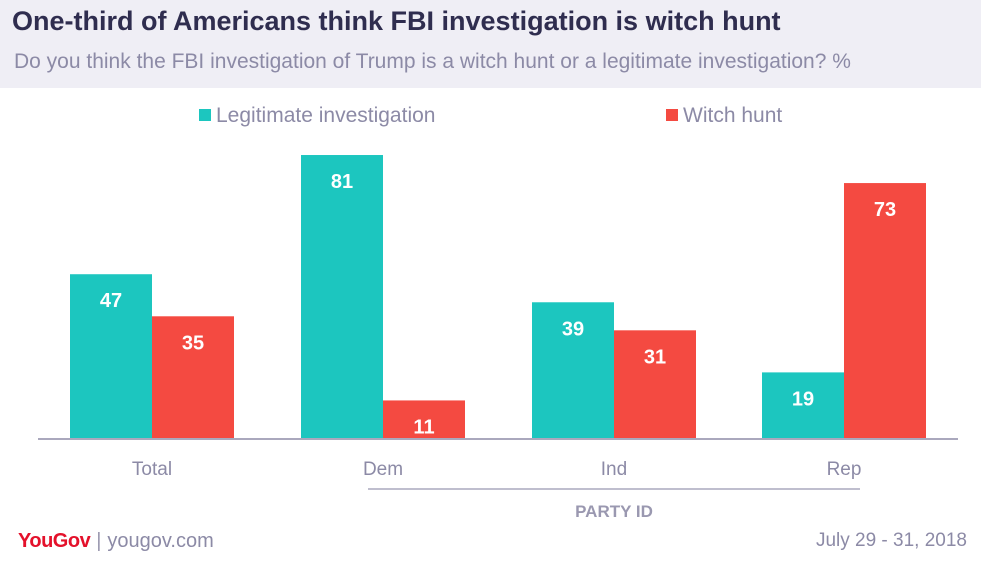 This screenshot has width=981, height=562. Describe the element at coordinates (655, 384) in the screenshot. I see `bar-ind-s2` at that location.